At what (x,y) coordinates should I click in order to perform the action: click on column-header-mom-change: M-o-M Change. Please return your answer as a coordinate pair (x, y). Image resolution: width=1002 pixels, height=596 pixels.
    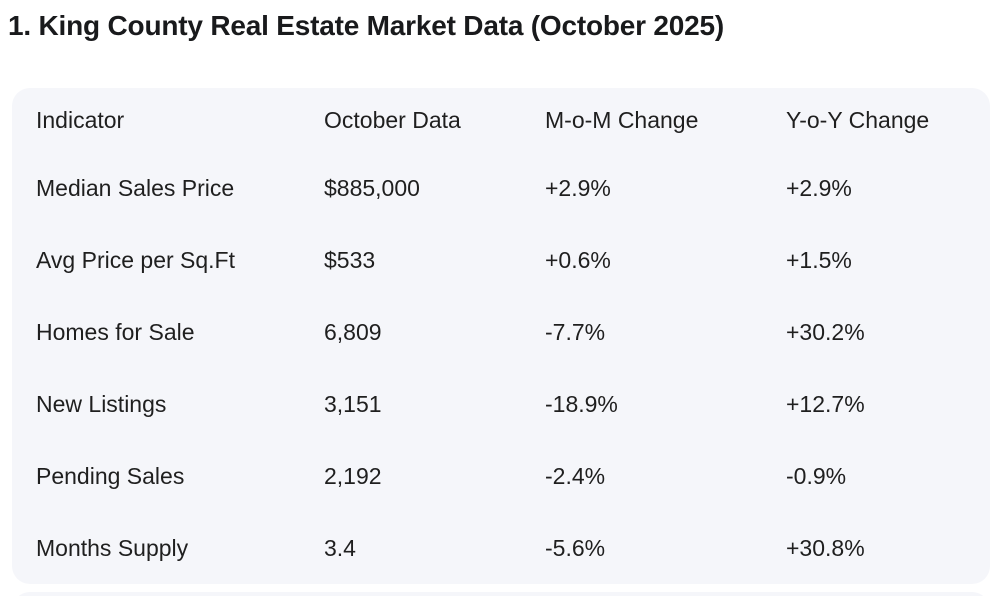
    Looking at the image, I should click on (622, 119).